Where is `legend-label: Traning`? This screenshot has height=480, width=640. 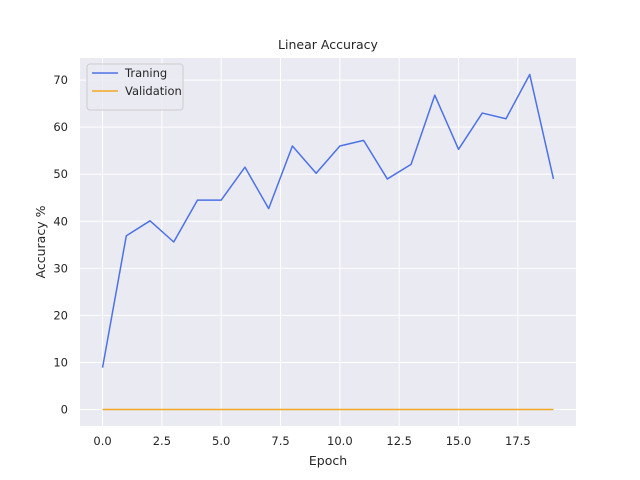 legend-label: Traning is located at coordinates (145, 73).